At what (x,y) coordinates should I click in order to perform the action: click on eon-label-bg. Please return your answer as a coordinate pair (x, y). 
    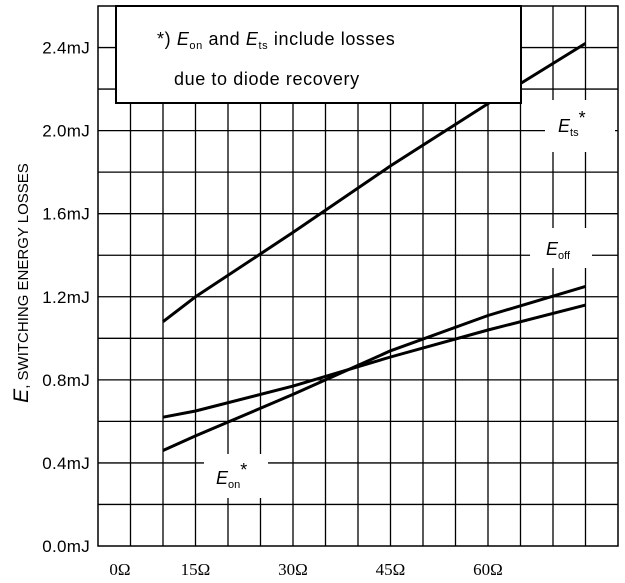
    Looking at the image, I should click on (236, 476).